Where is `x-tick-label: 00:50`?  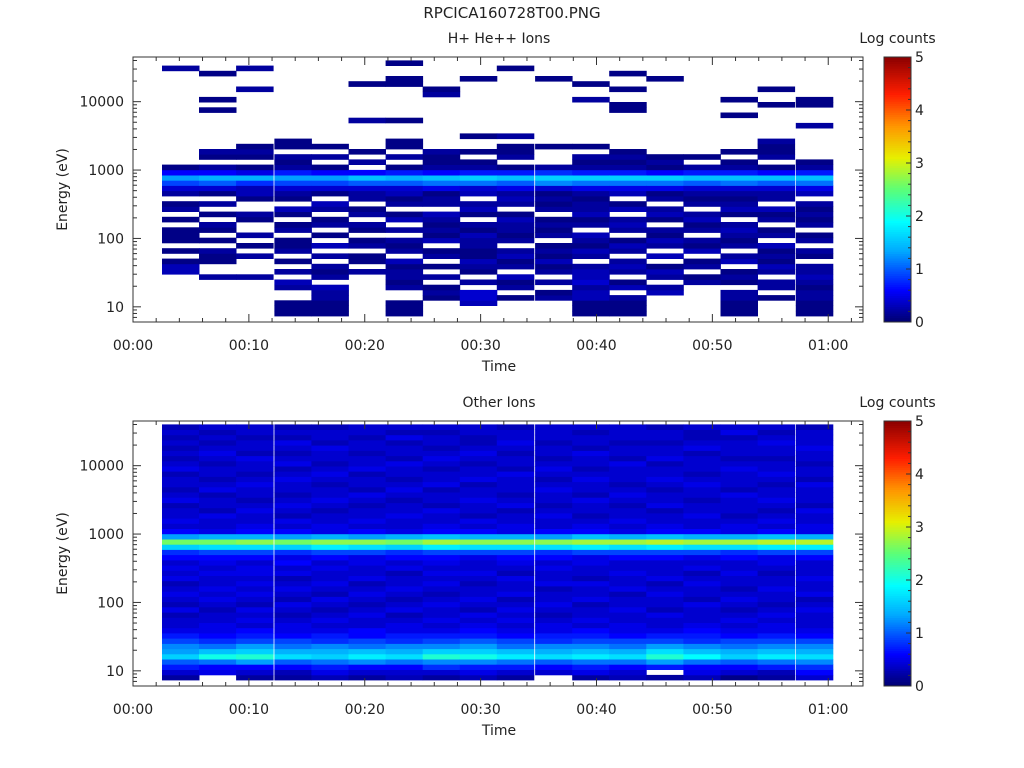 x-tick-label: 00:50 is located at coordinates (712, 710).